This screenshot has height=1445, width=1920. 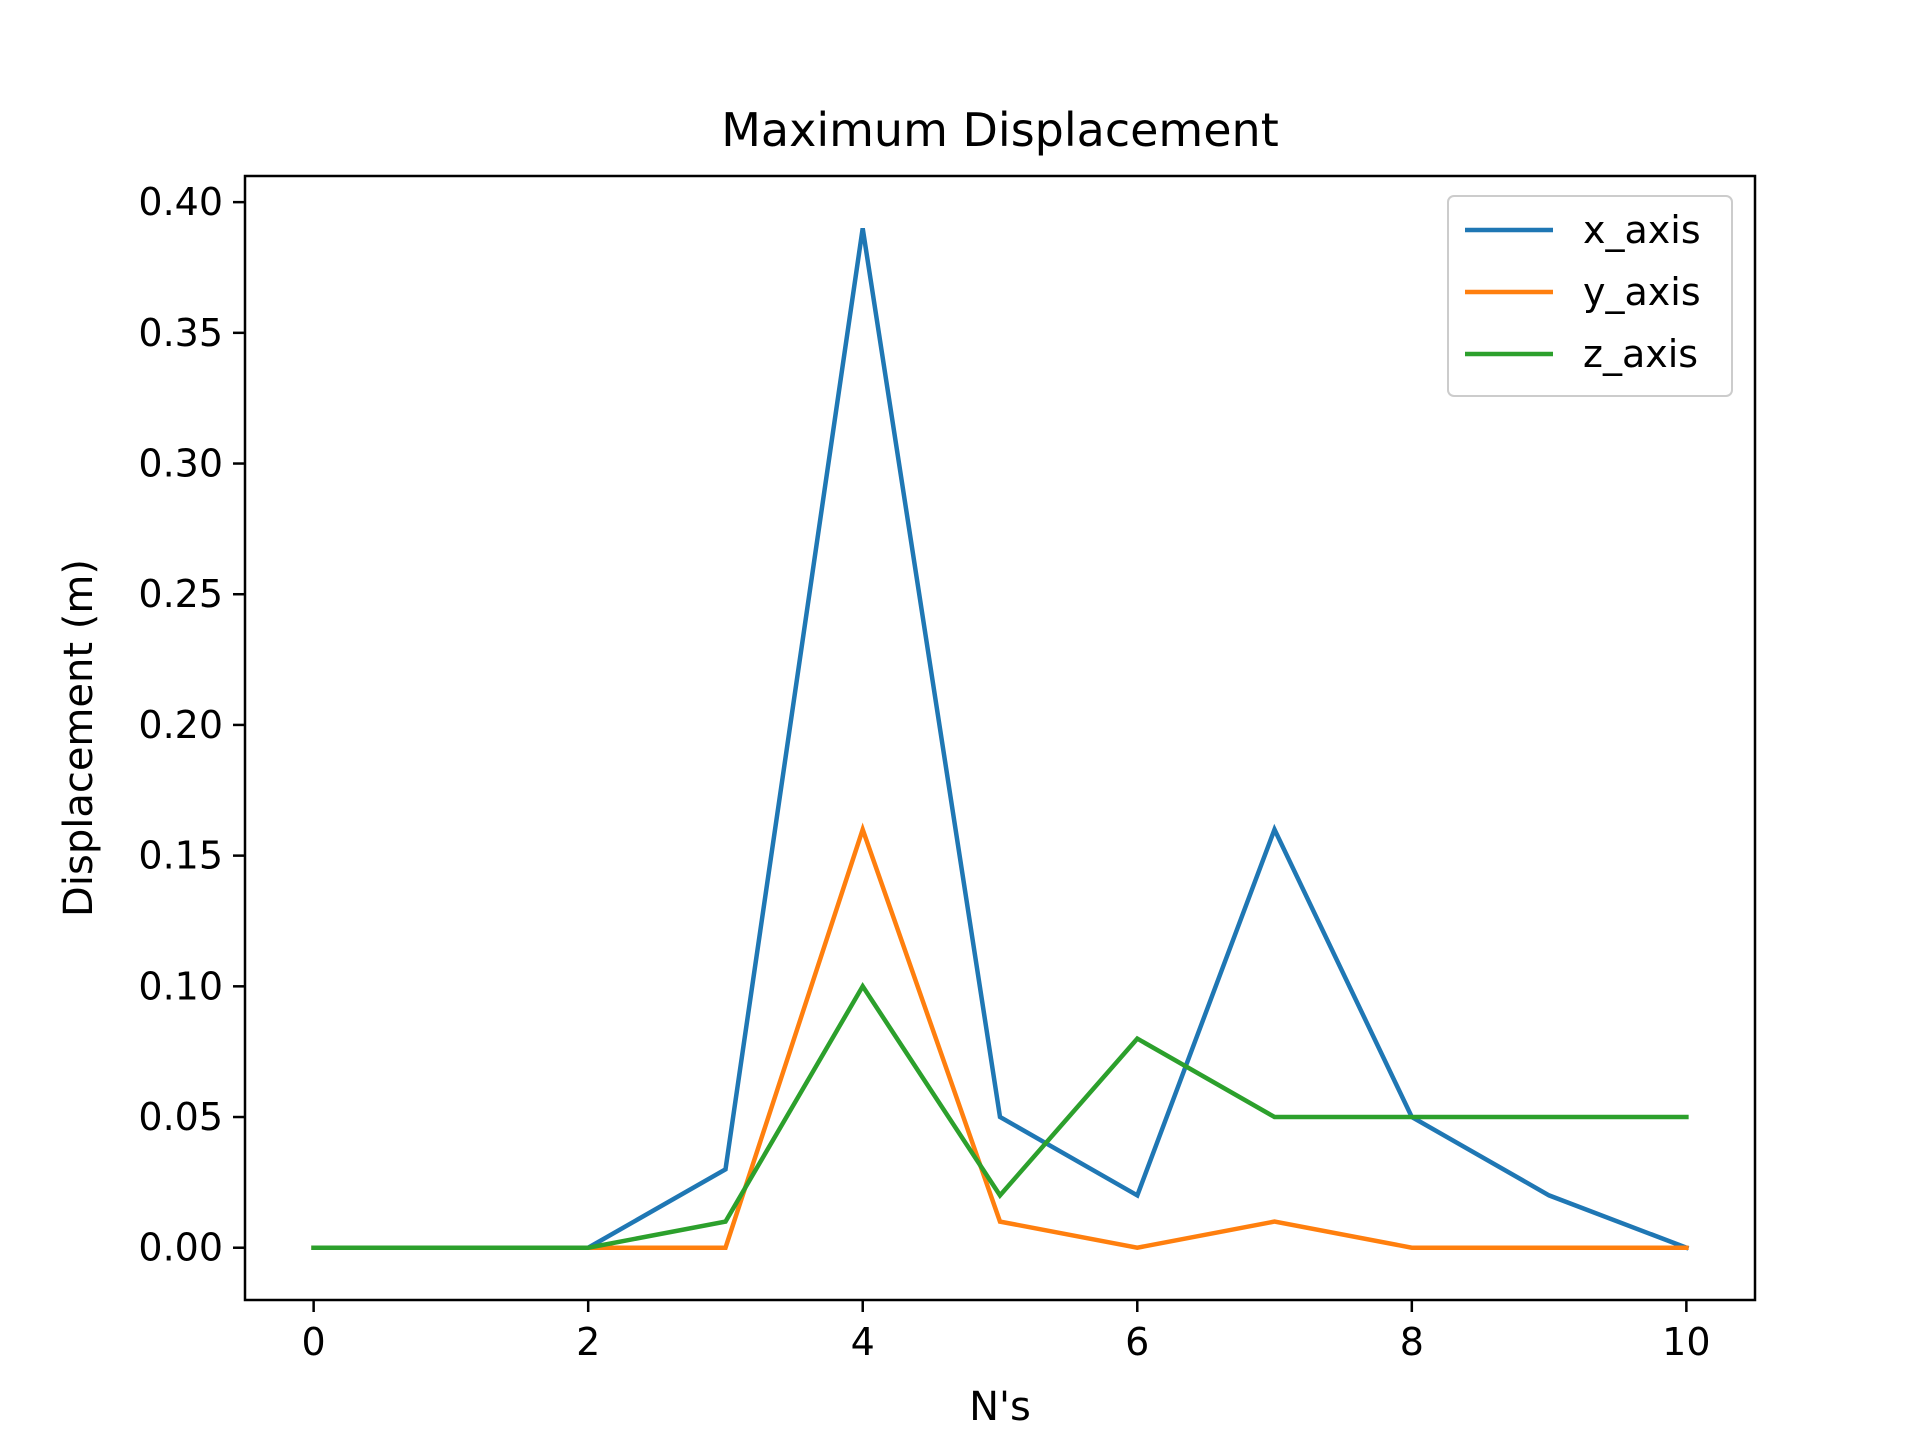 I want to click on y-tick-label: 0.35, so click(x=180, y=333).